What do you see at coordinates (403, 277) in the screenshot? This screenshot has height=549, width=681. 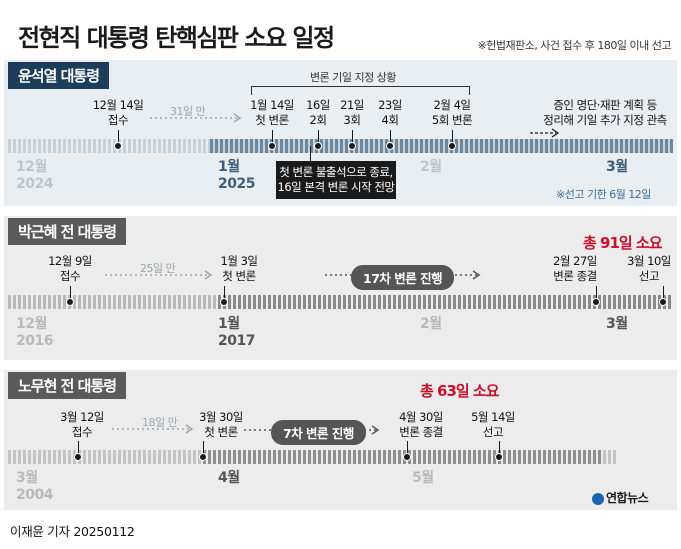 I see `sessions-pill: 17차 변론 진행` at bounding box center [403, 277].